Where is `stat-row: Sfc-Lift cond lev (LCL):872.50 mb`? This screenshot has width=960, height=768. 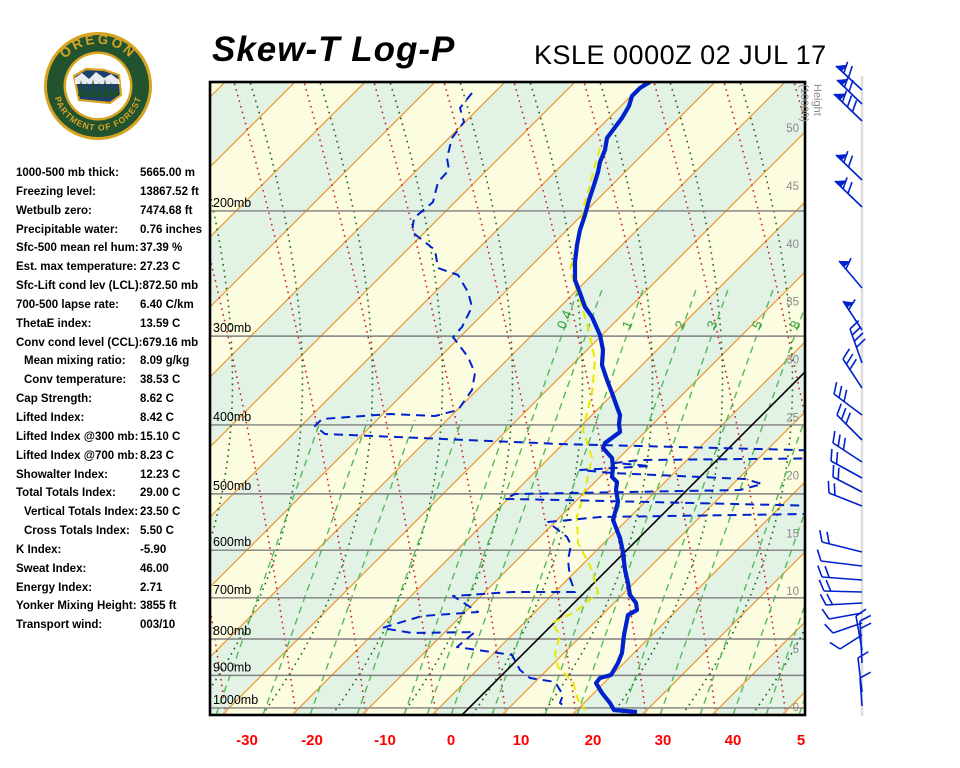
stat-row: Sfc-Lift cond lev (LCL):872.50 mb is located at coordinates (113, 289).